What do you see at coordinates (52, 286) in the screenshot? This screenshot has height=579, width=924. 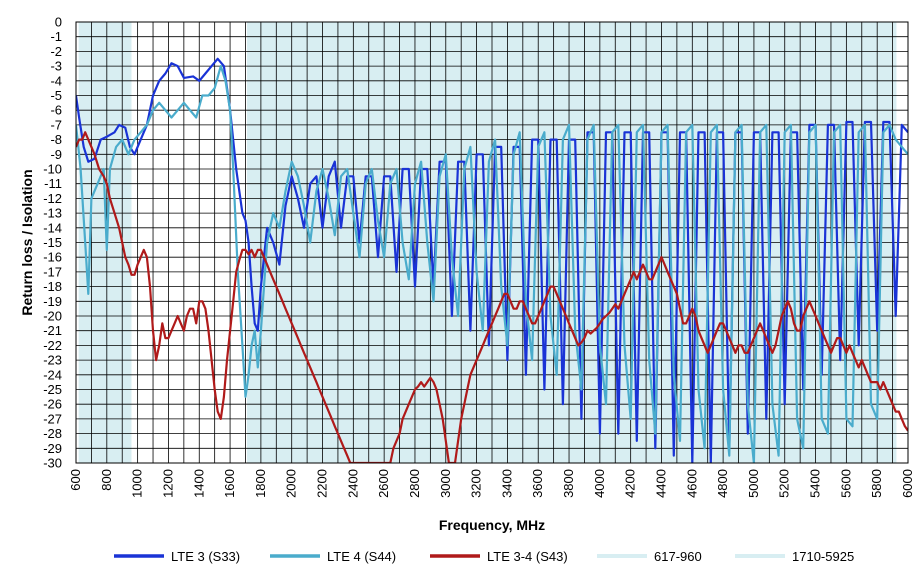 I see `y-tick-label: -18` at bounding box center [52, 286].